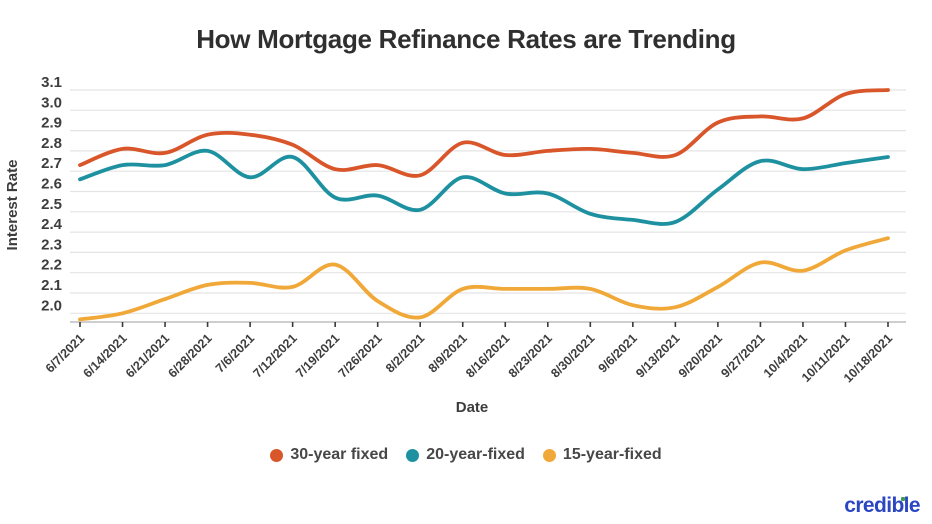 The height and width of the screenshot is (524, 932). I want to click on chart-legend: 30-year fixed 20-year-fixed 15-year-fixed, so click(466, 455).